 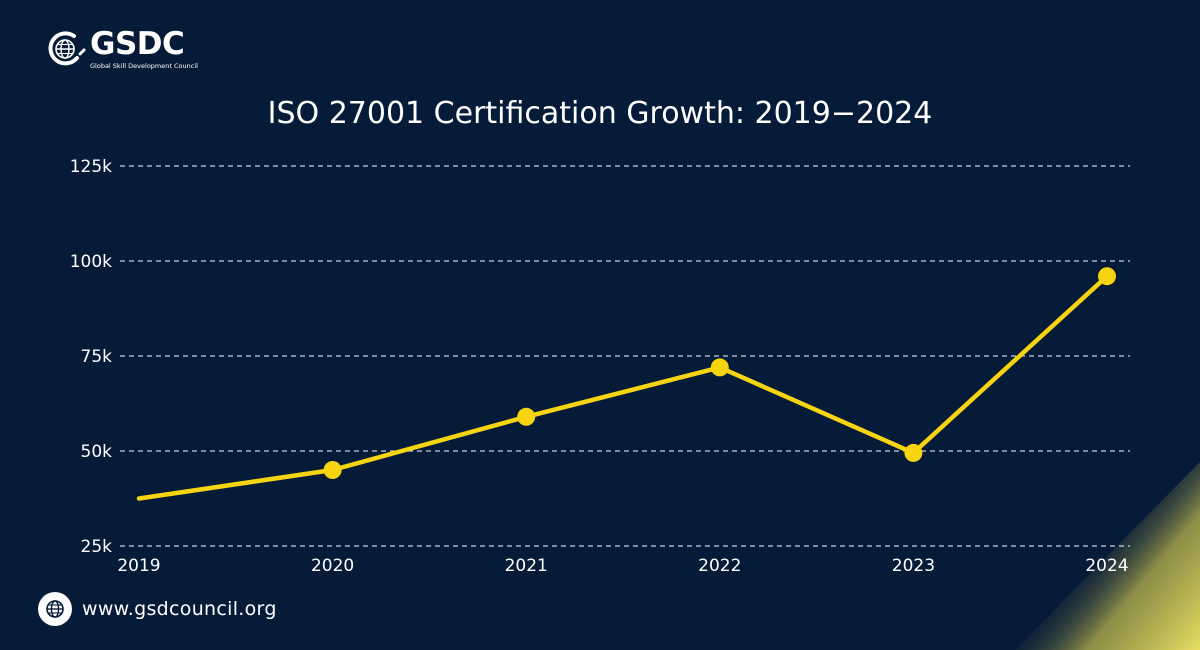 I want to click on gsdc-logo: GSDC Global Skill Development Council, so click(x=121, y=49).